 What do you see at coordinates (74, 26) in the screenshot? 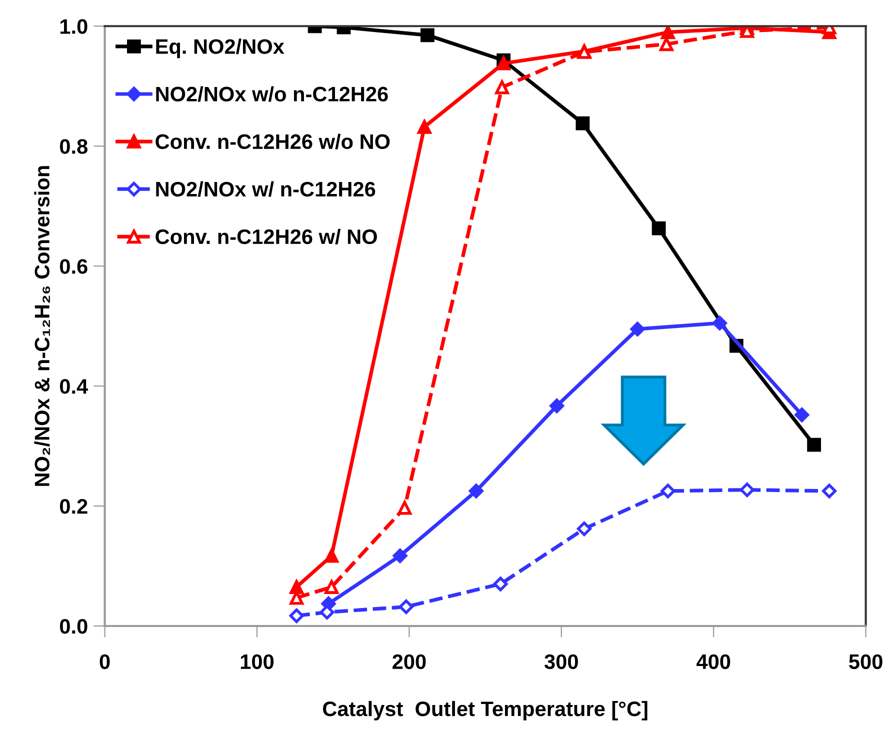
I see `y-tick-label: 1.0` at bounding box center [74, 26].